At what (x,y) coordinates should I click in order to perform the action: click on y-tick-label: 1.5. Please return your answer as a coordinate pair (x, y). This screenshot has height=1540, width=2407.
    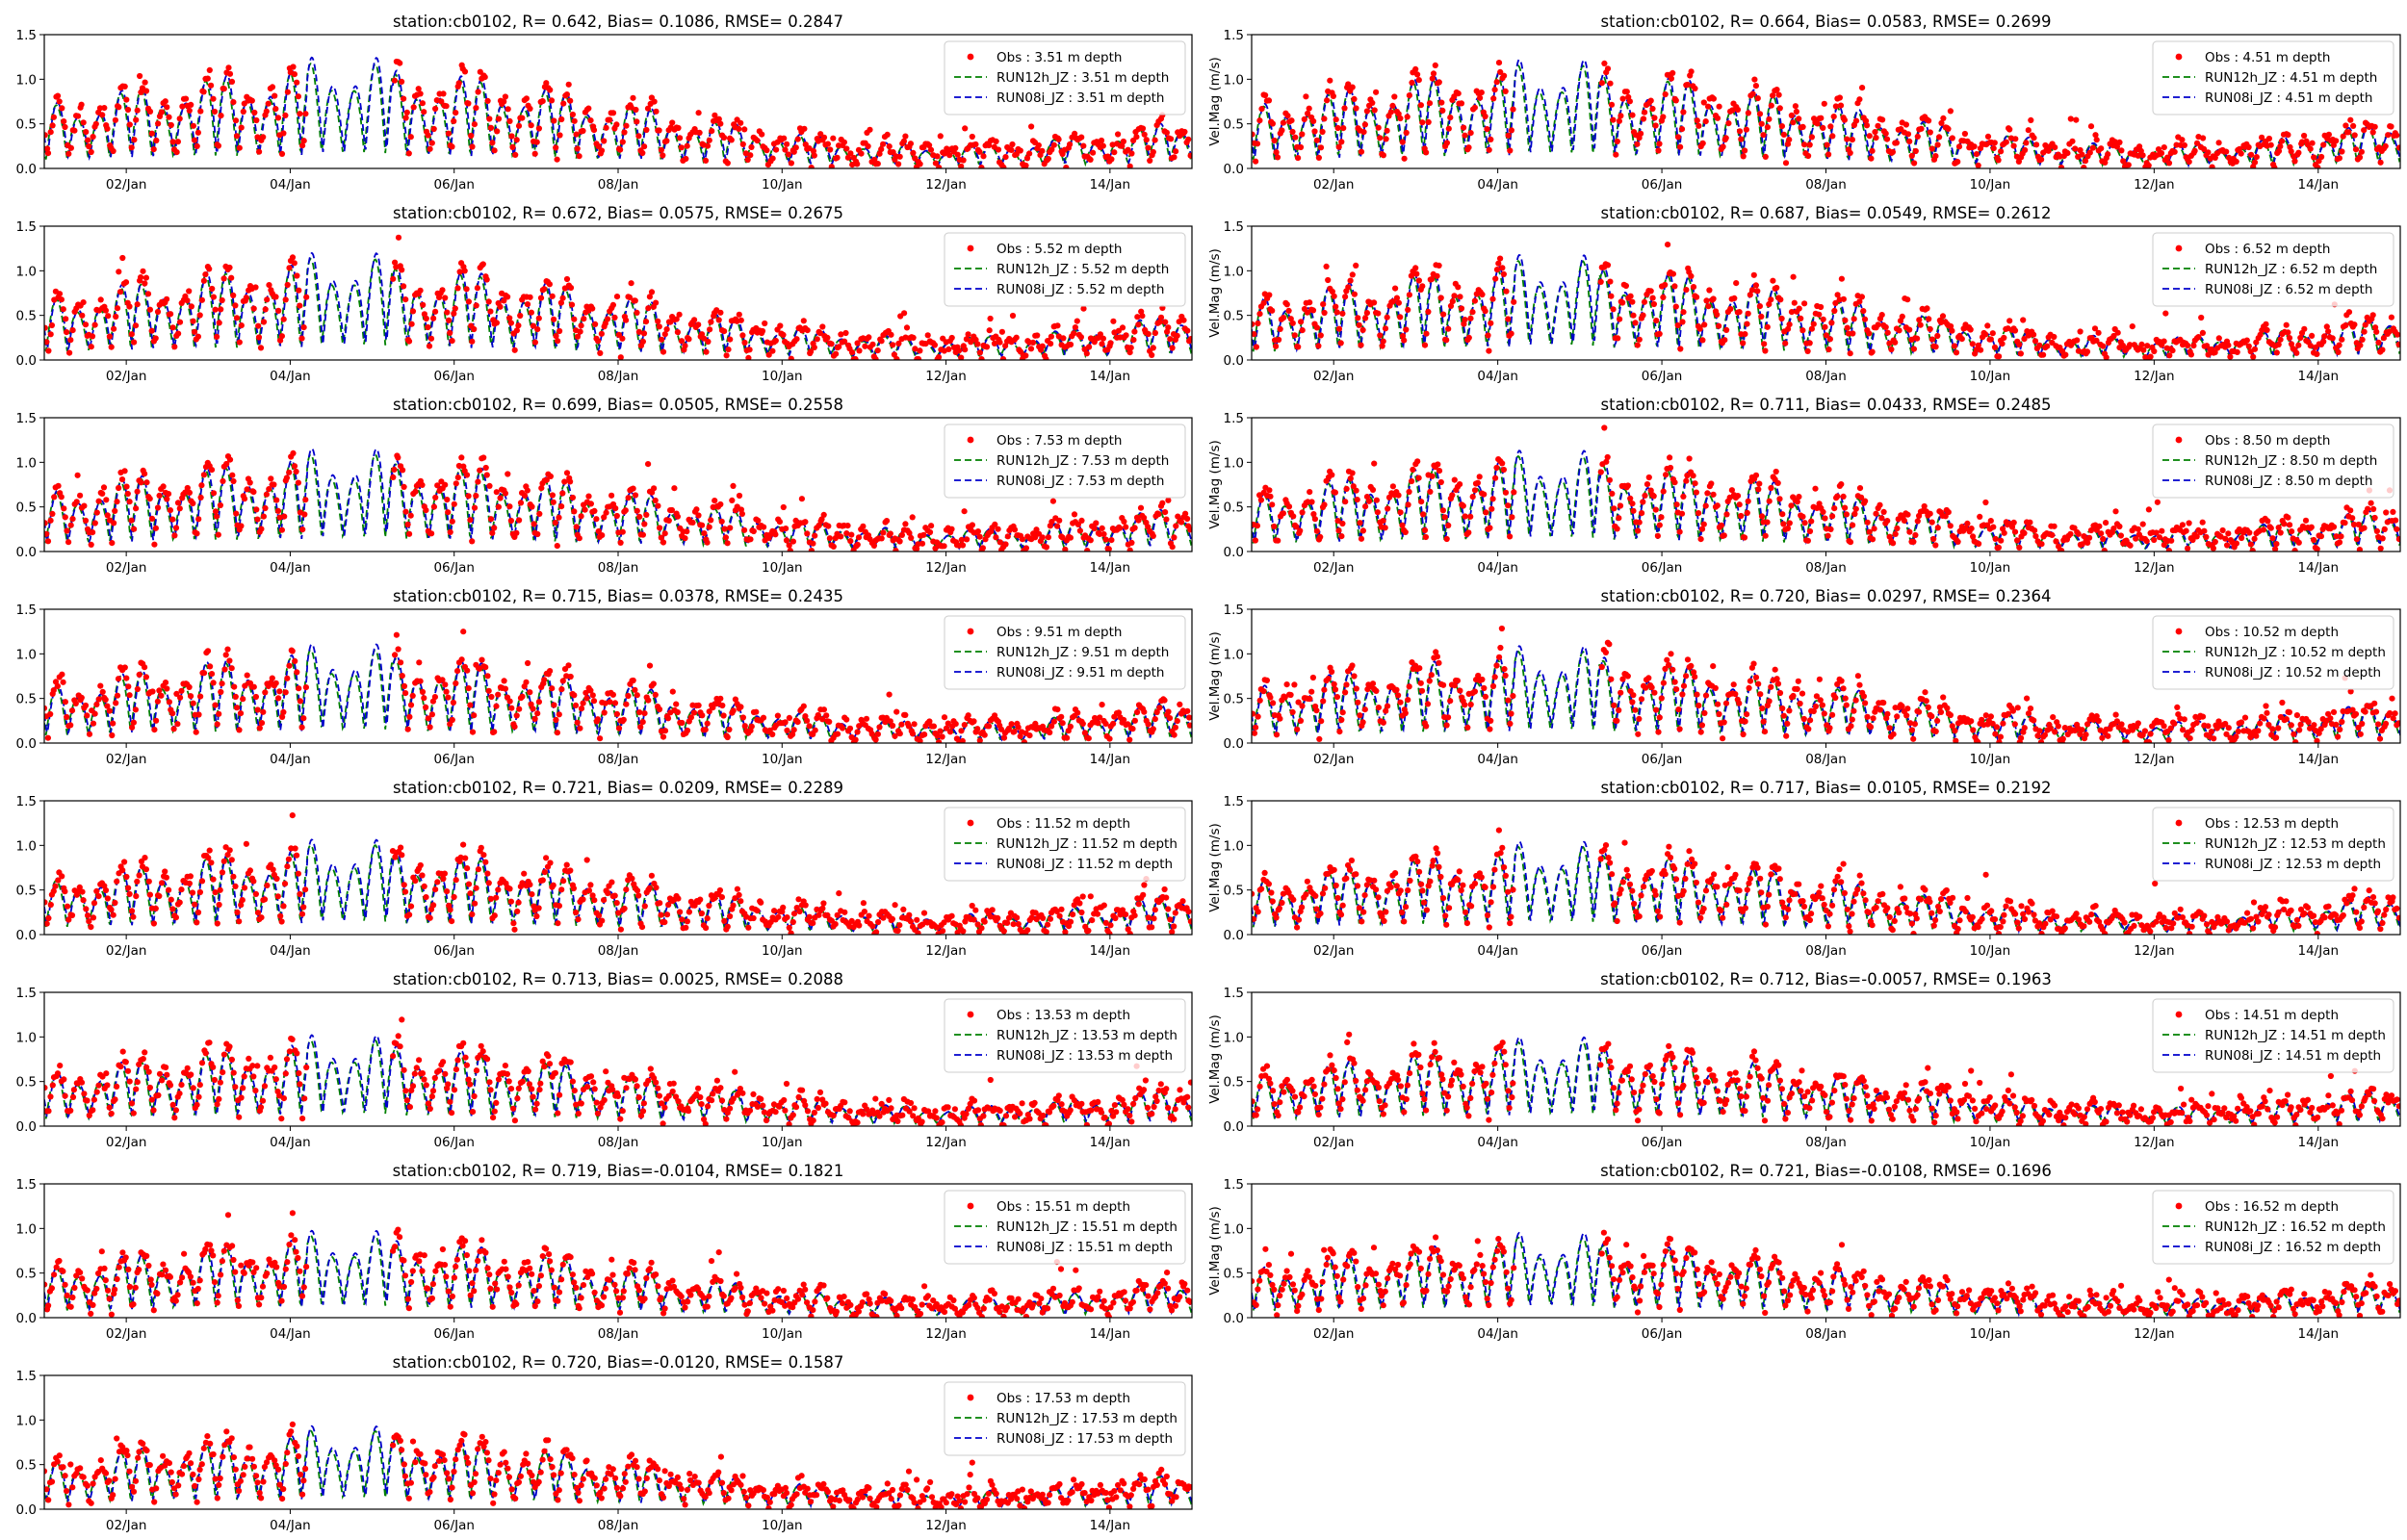
    Looking at the image, I should click on (26, 801).